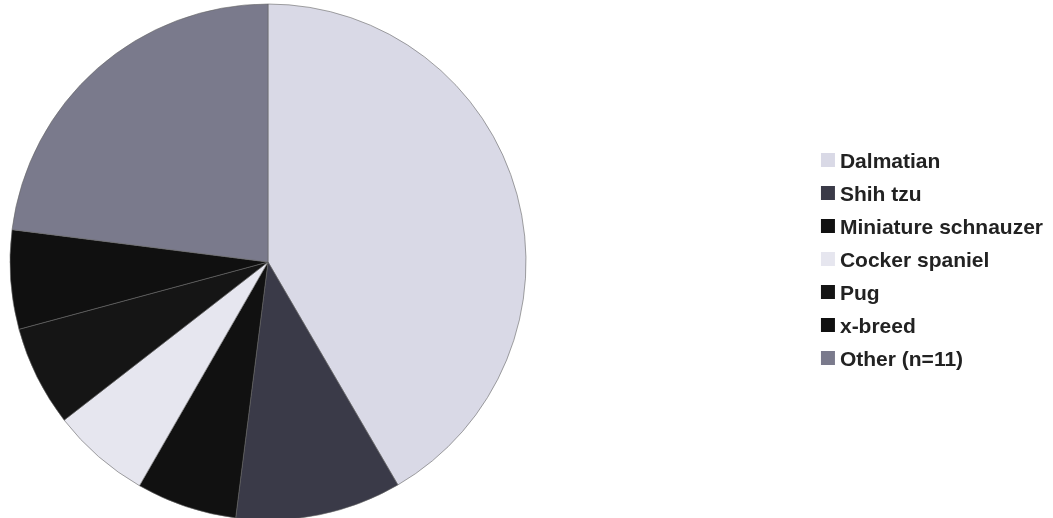 The image size is (1053, 518). I want to click on legend-label: Pug, so click(859, 292).